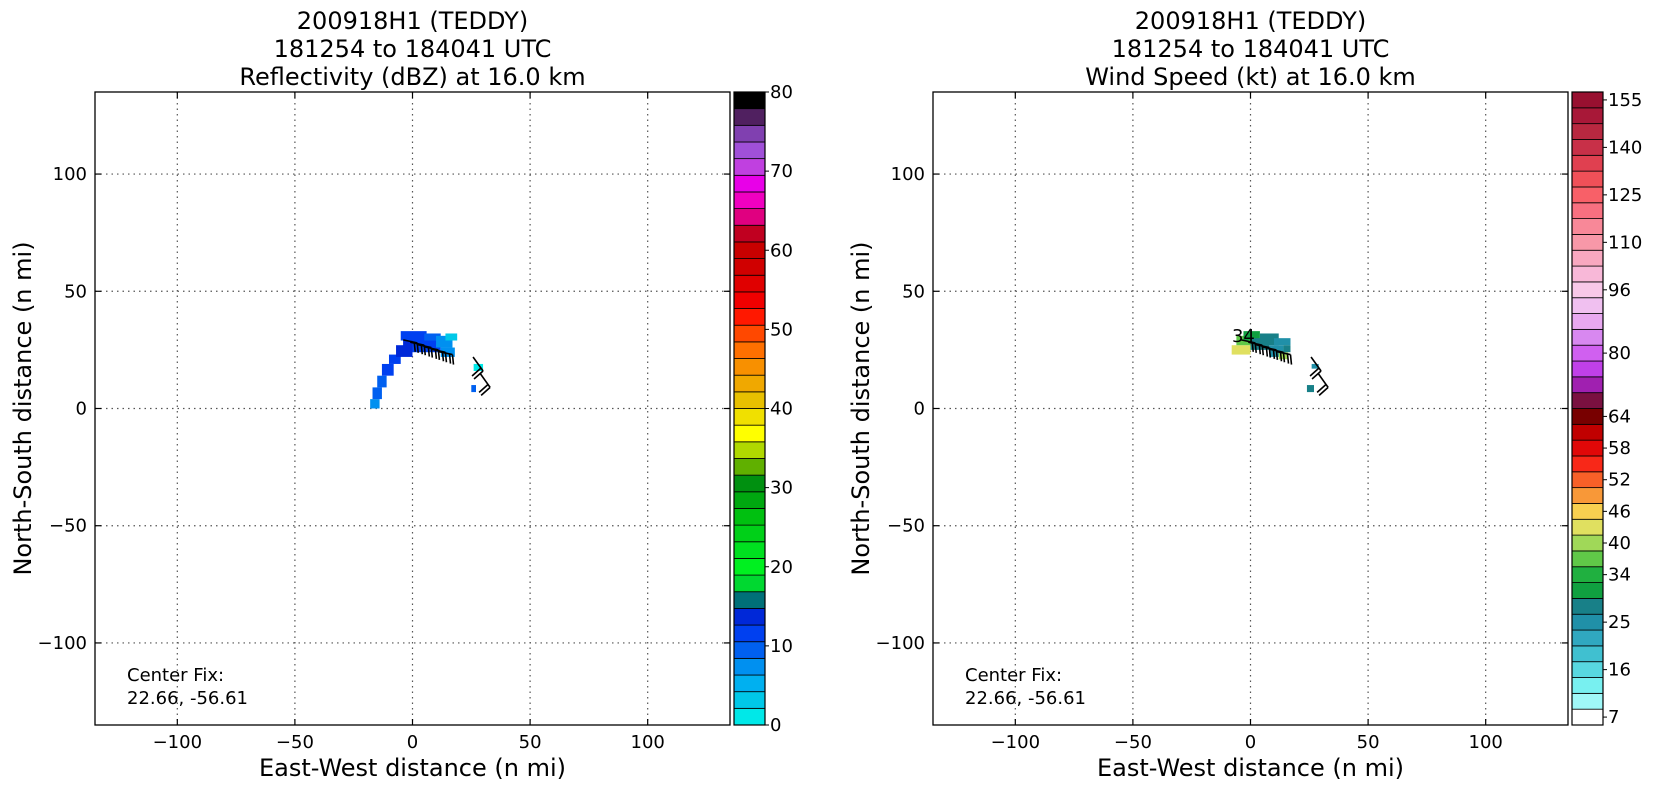  Describe the element at coordinates (1619, 480) in the screenshot. I see `colorbar-tick-label-6: 52` at that location.